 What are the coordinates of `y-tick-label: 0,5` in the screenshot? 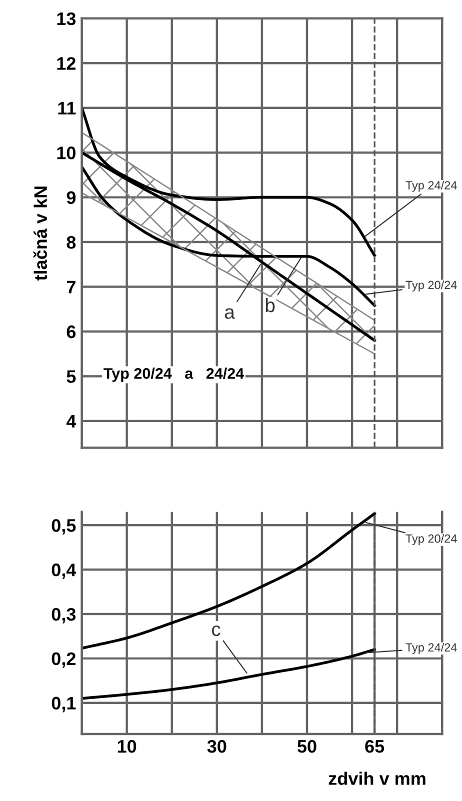 It's located at (64, 527).